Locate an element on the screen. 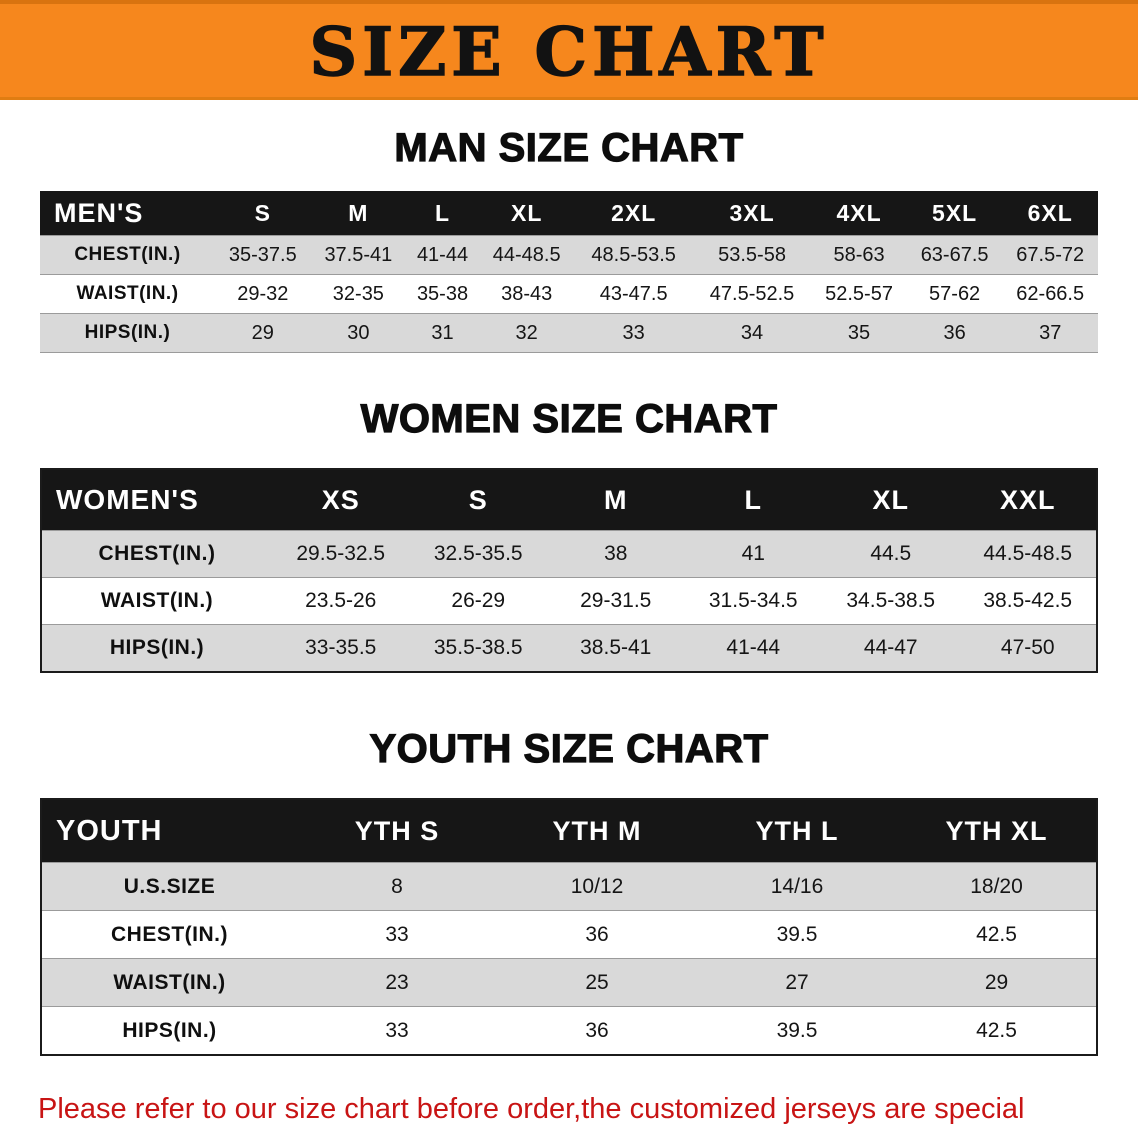 Image resolution: width=1138 pixels, height=1132 pixels. value-cell: 42.5 is located at coordinates (997, 1030).